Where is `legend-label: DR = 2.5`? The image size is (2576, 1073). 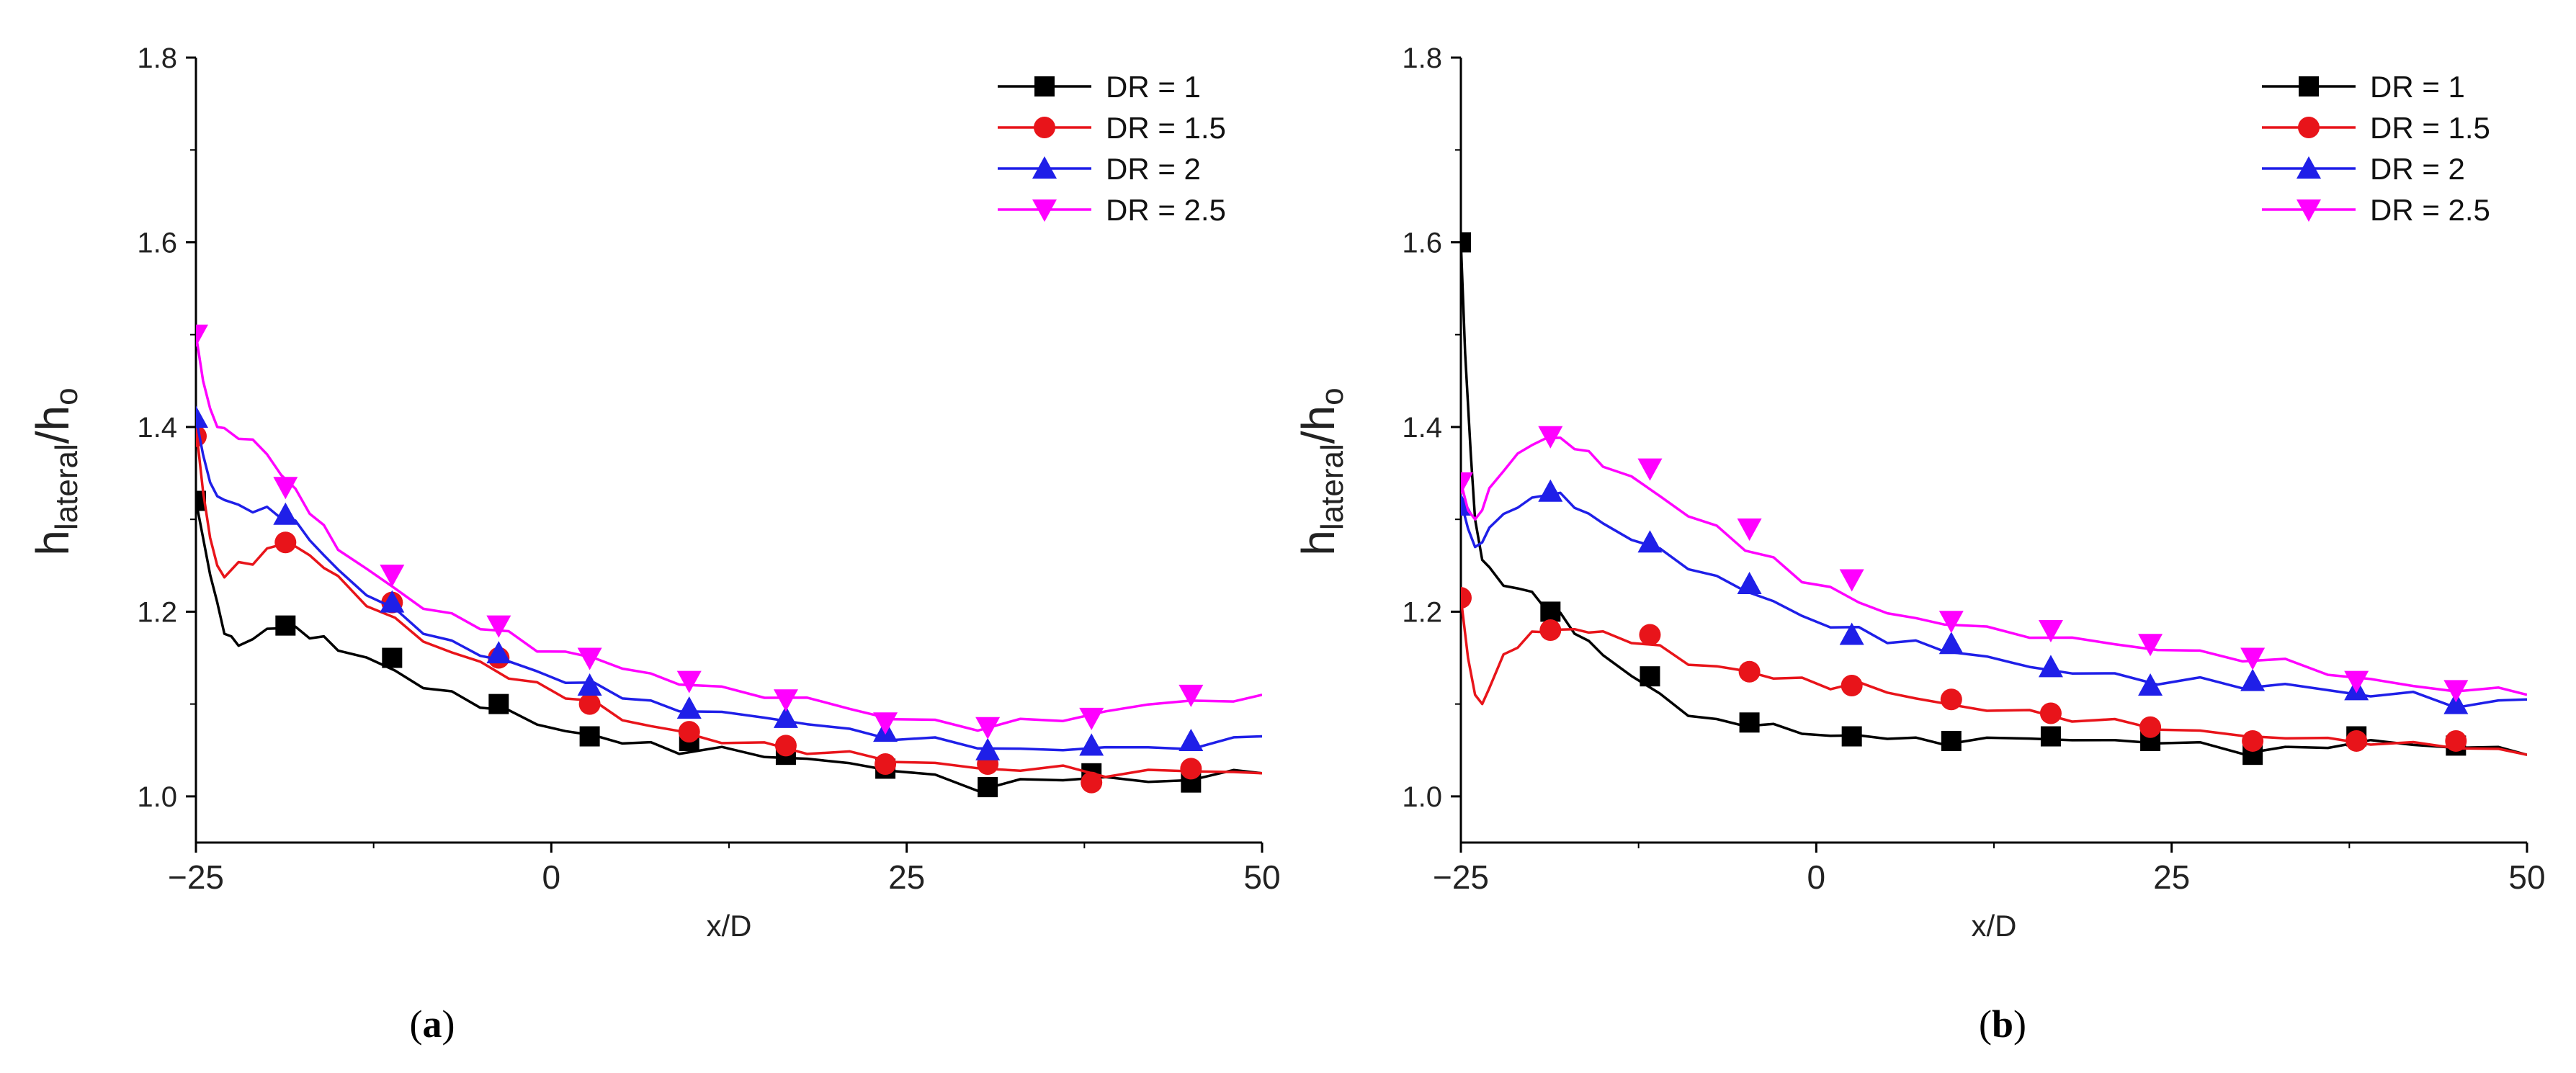 legend-label: DR = 2.5 is located at coordinates (2430, 210).